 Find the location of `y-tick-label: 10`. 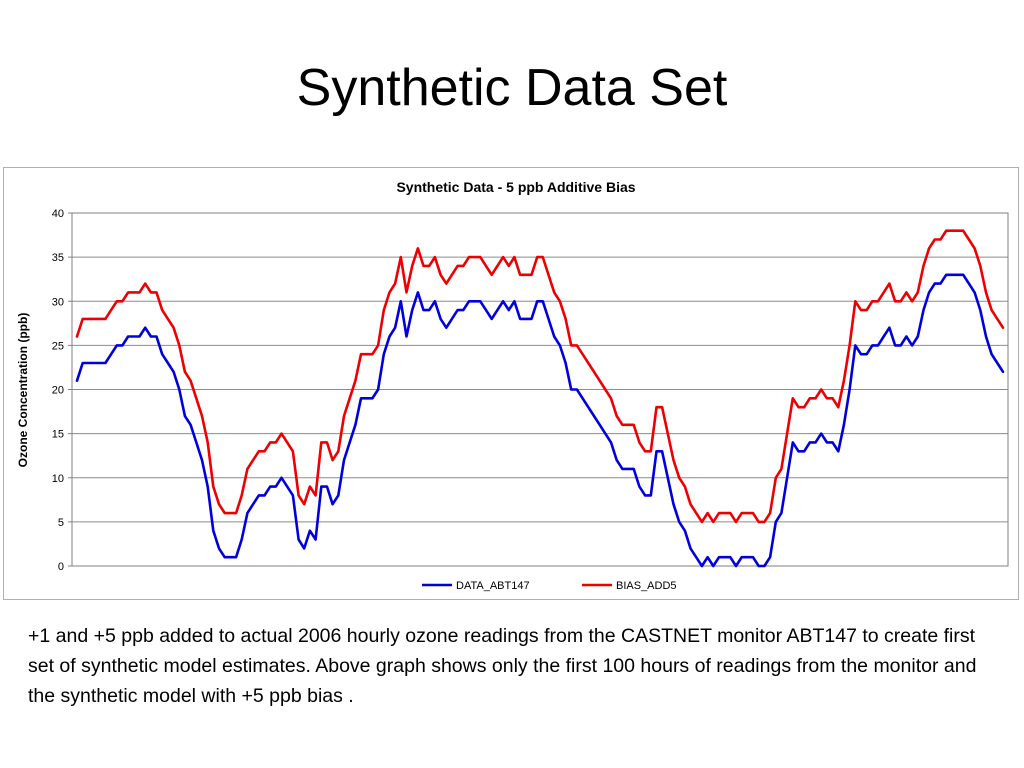

y-tick-label: 10 is located at coordinates (58, 479).